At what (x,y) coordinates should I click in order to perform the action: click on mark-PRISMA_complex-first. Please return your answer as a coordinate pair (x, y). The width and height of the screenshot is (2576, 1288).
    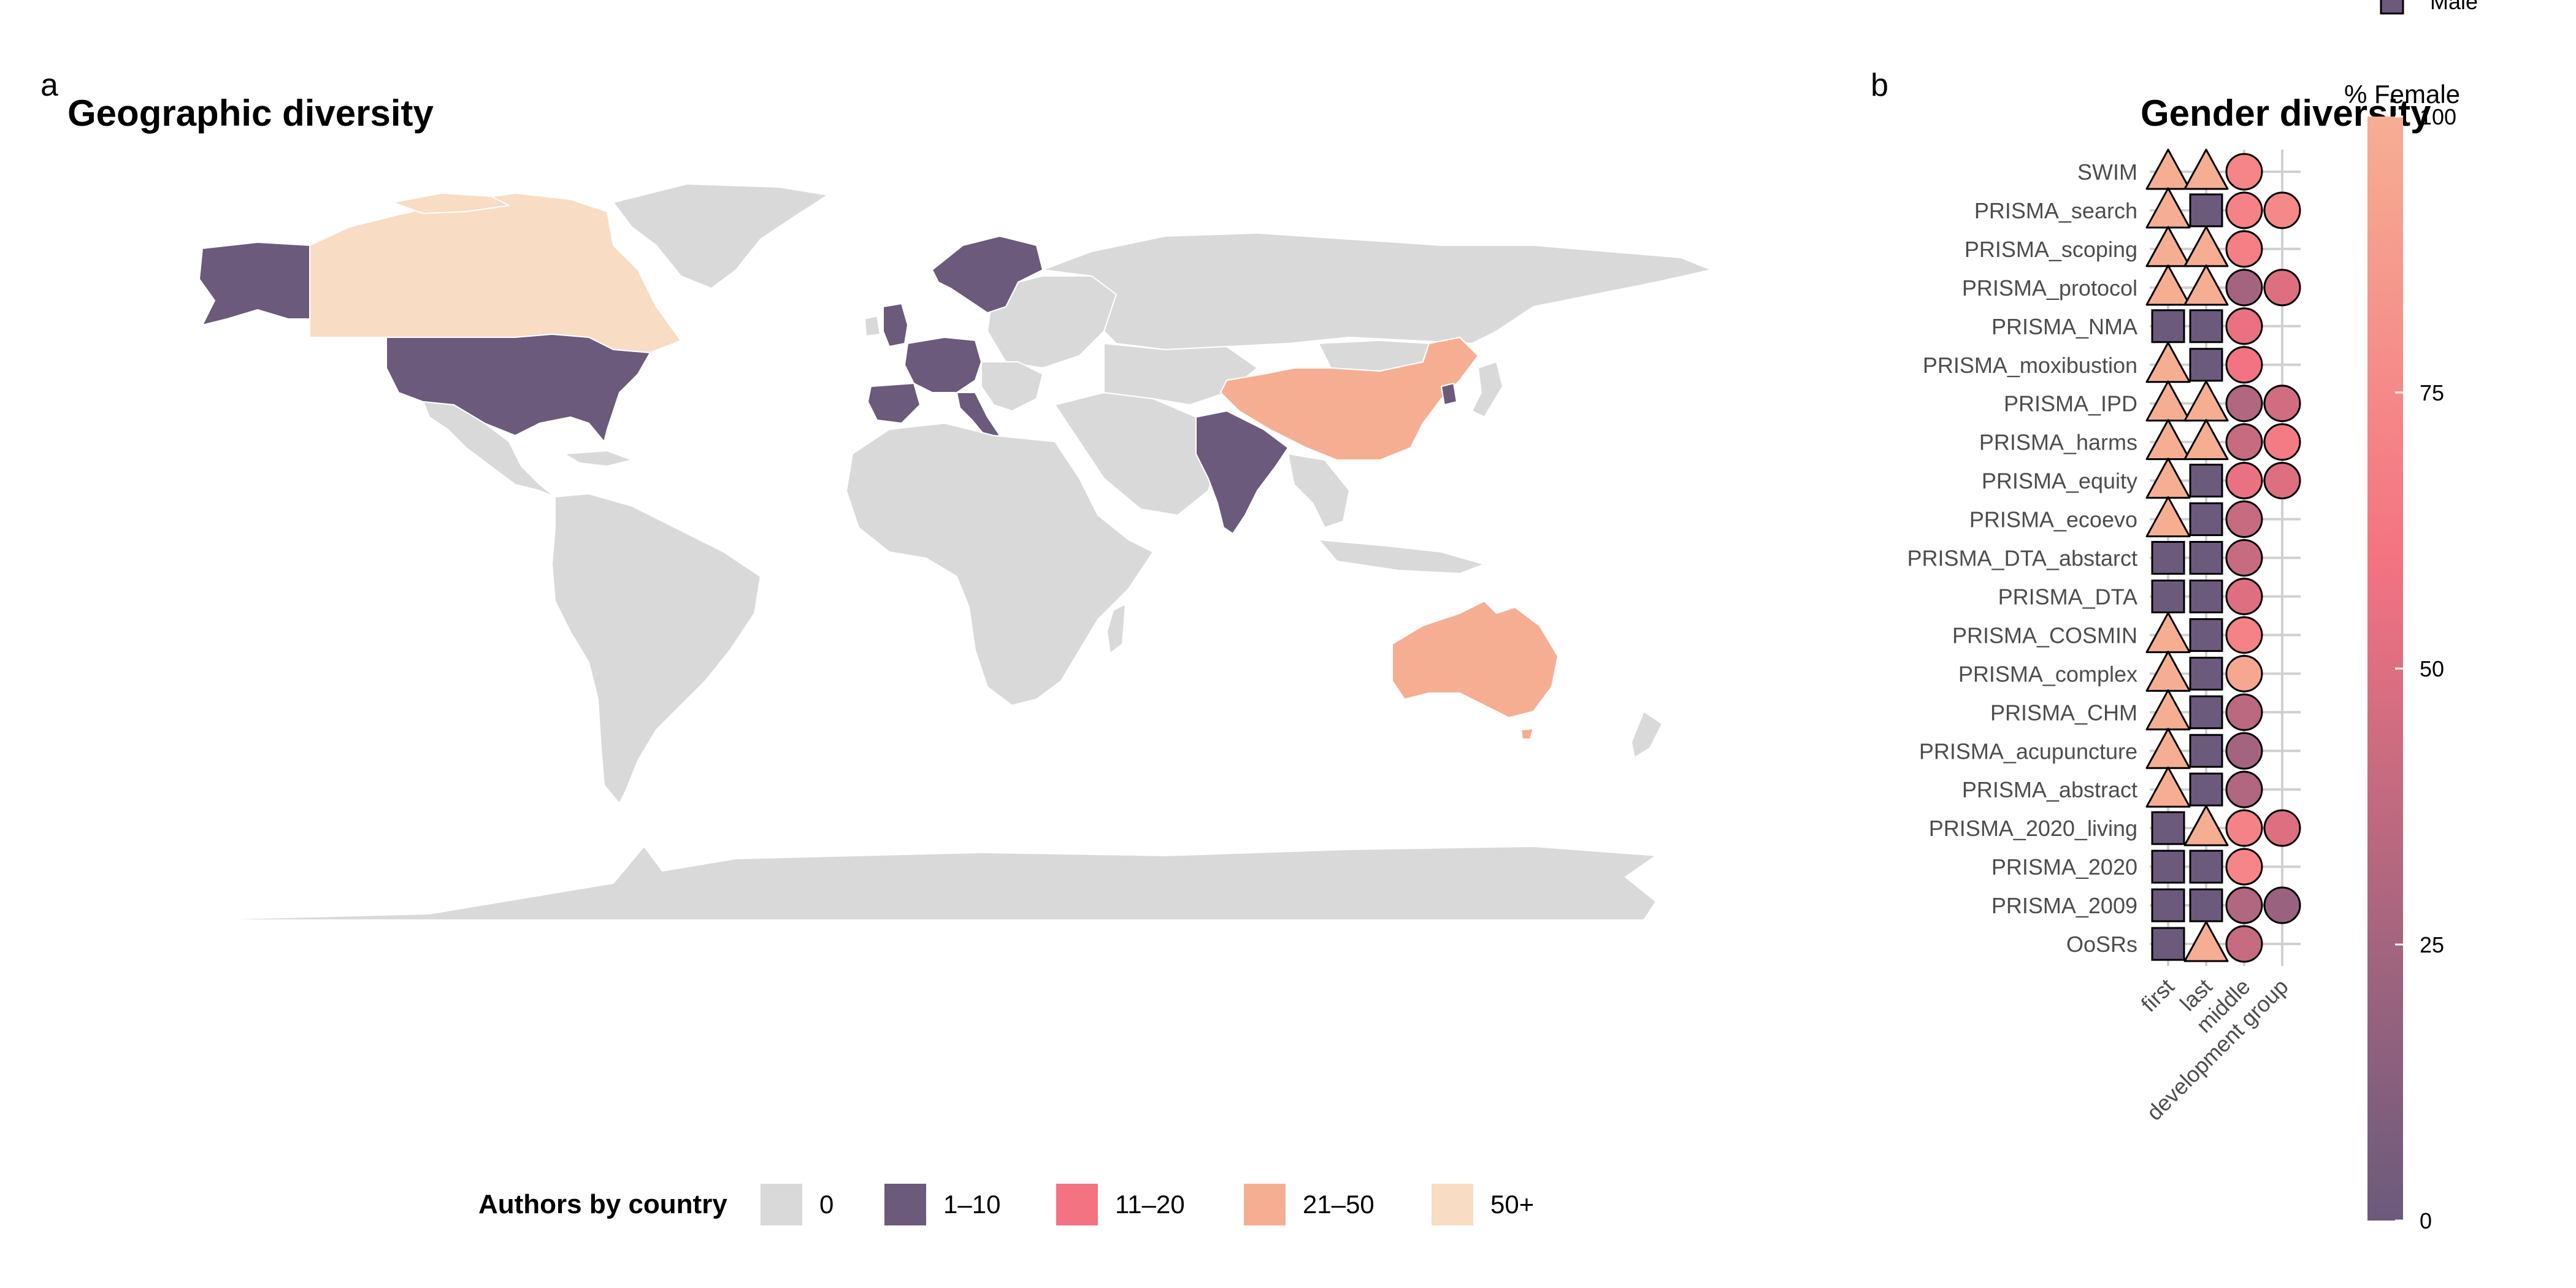
    Looking at the image, I should click on (2168, 671).